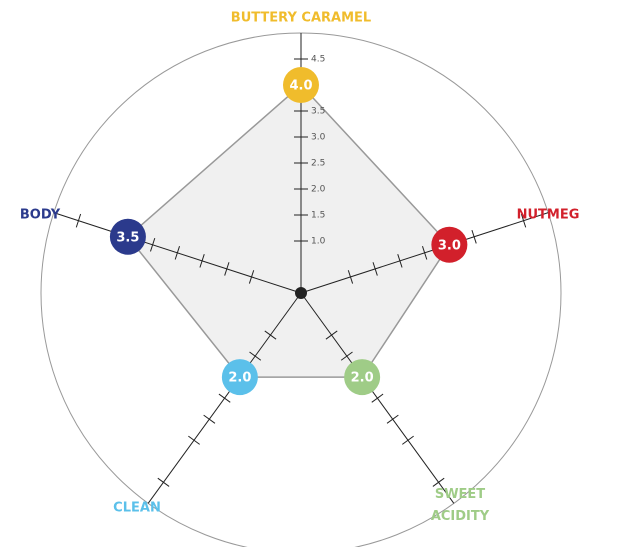 This screenshot has width=617, height=547. I want to click on tick-label: 2.0, so click(318, 190).